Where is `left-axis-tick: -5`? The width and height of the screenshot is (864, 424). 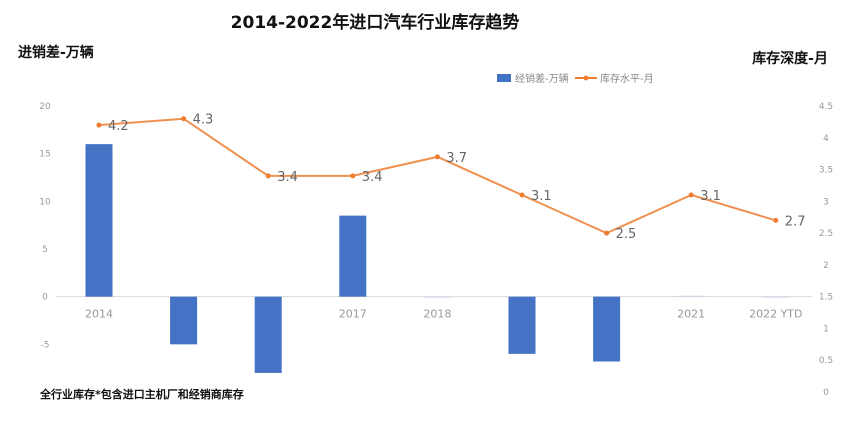 left-axis-tick: -5 is located at coordinates (45, 345).